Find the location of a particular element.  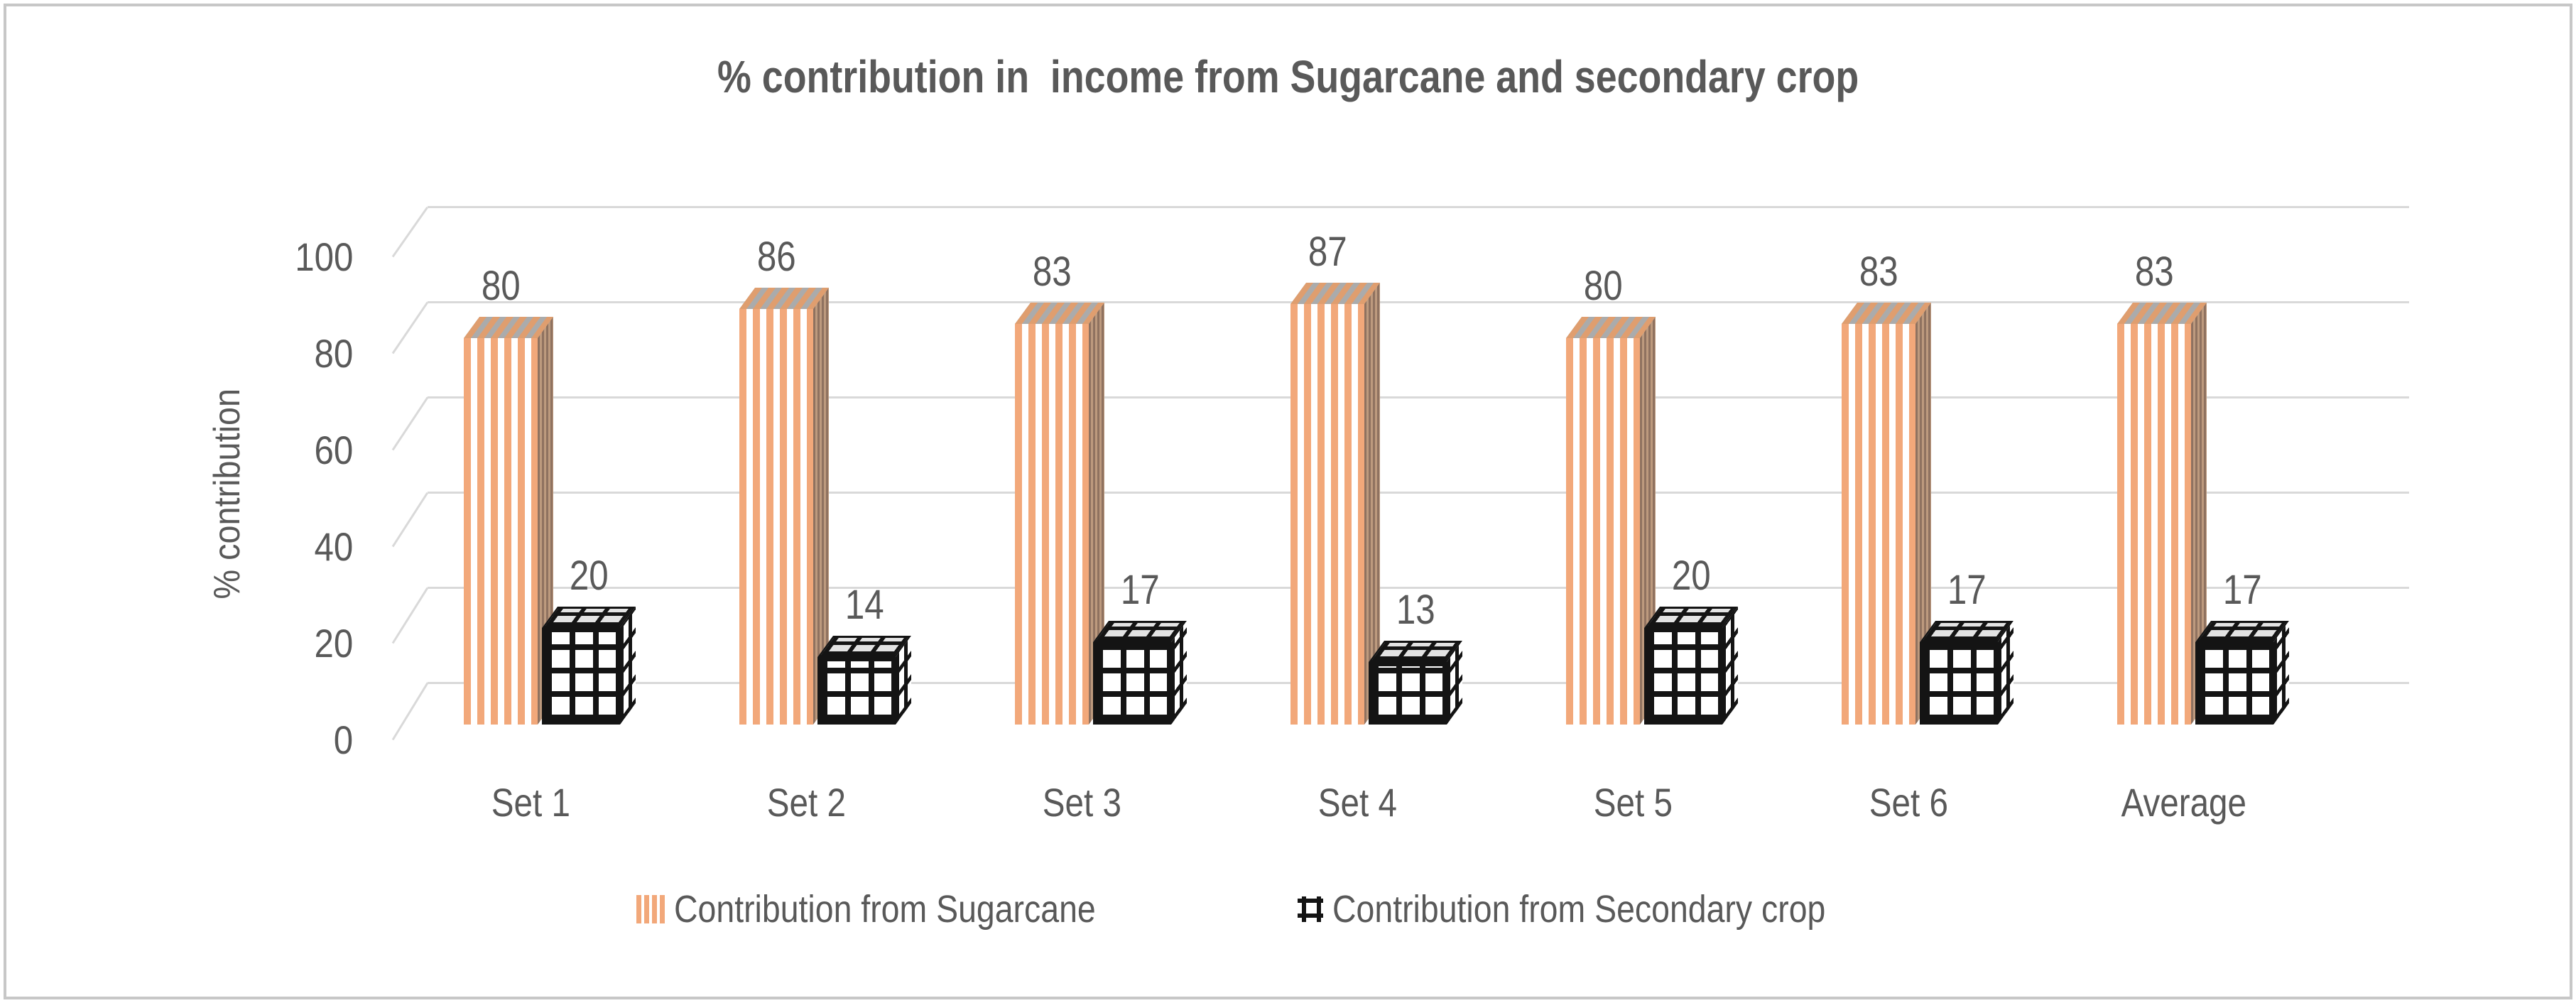

x-category-label-text: Set 2 is located at coordinates (806, 802).